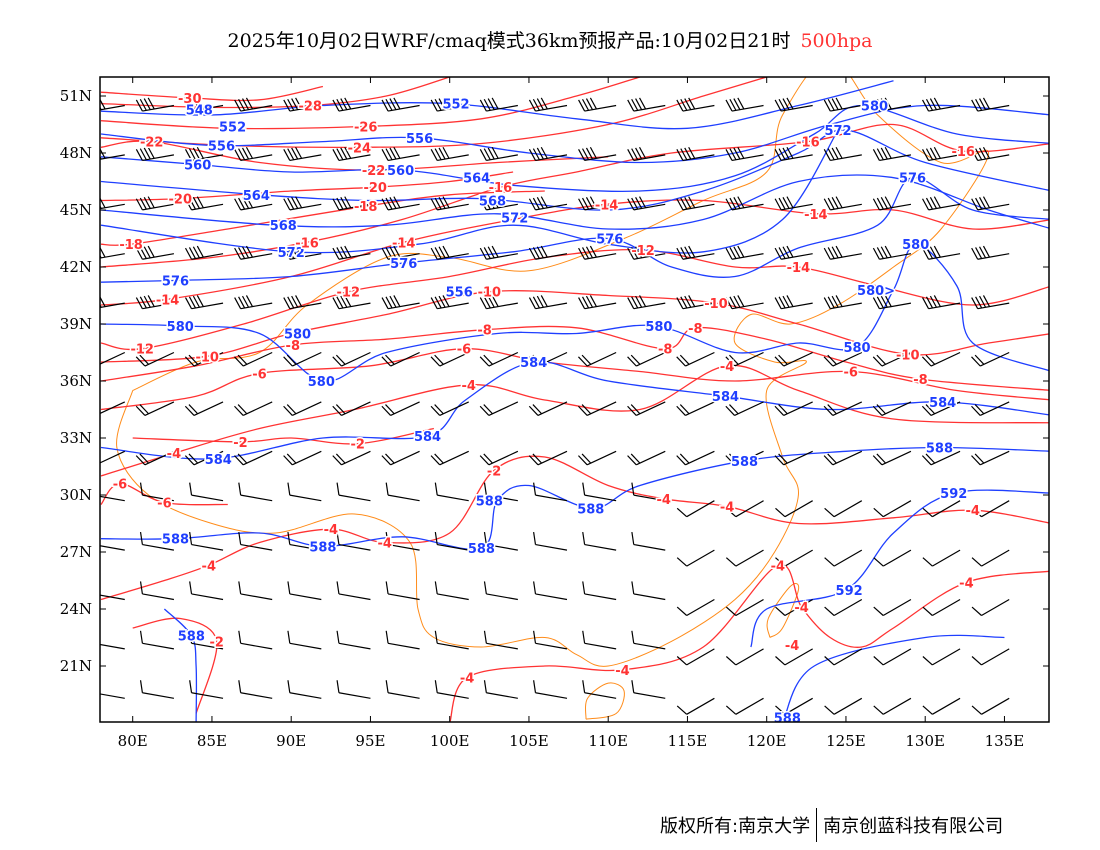  I want to click on contour-label: -22, so click(152, 143).